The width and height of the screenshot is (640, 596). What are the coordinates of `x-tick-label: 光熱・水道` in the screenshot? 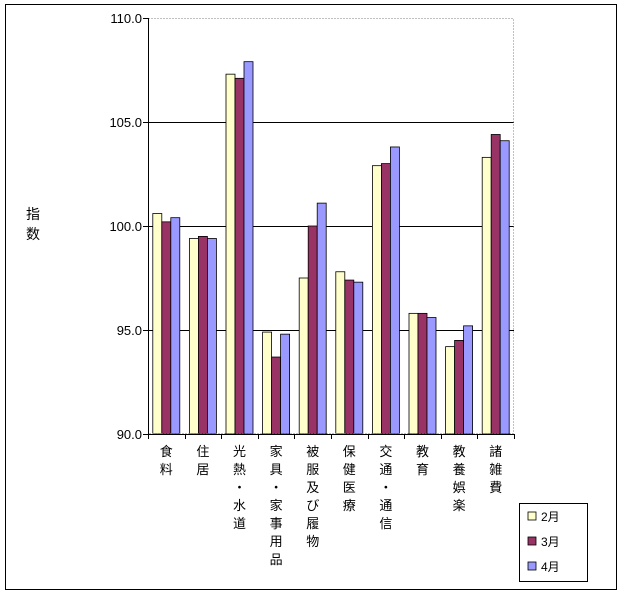 It's located at (239, 488).